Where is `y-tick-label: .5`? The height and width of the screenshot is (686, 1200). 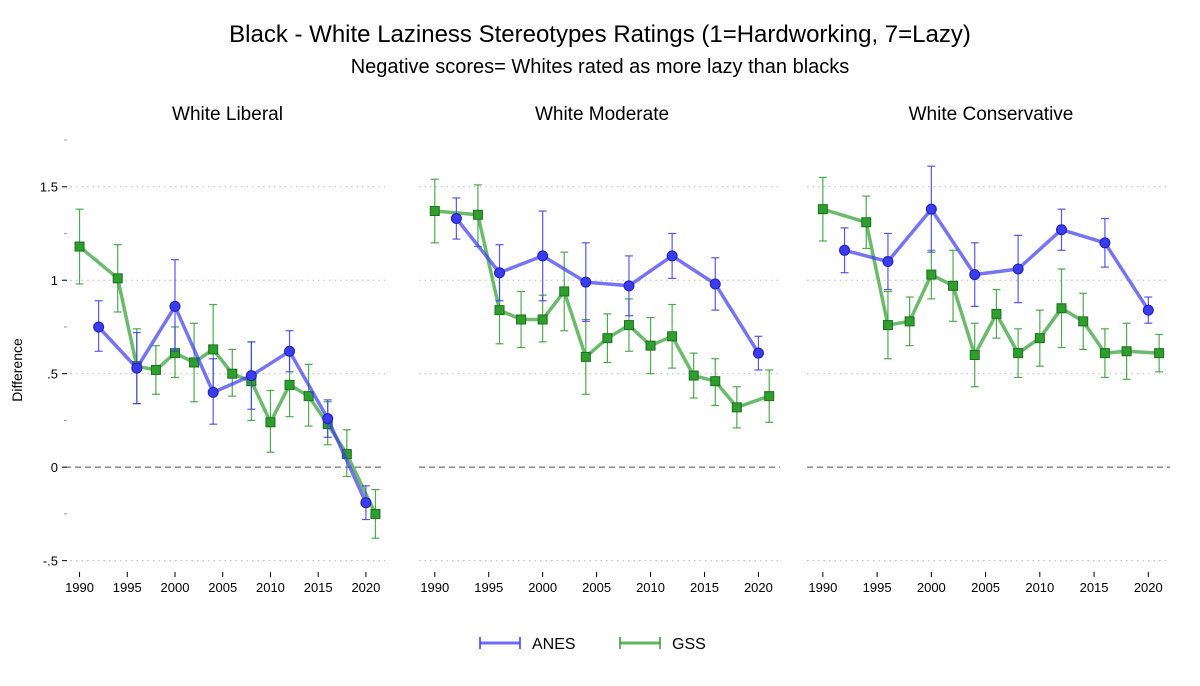
y-tick-label: .5 is located at coordinates (52, 374).